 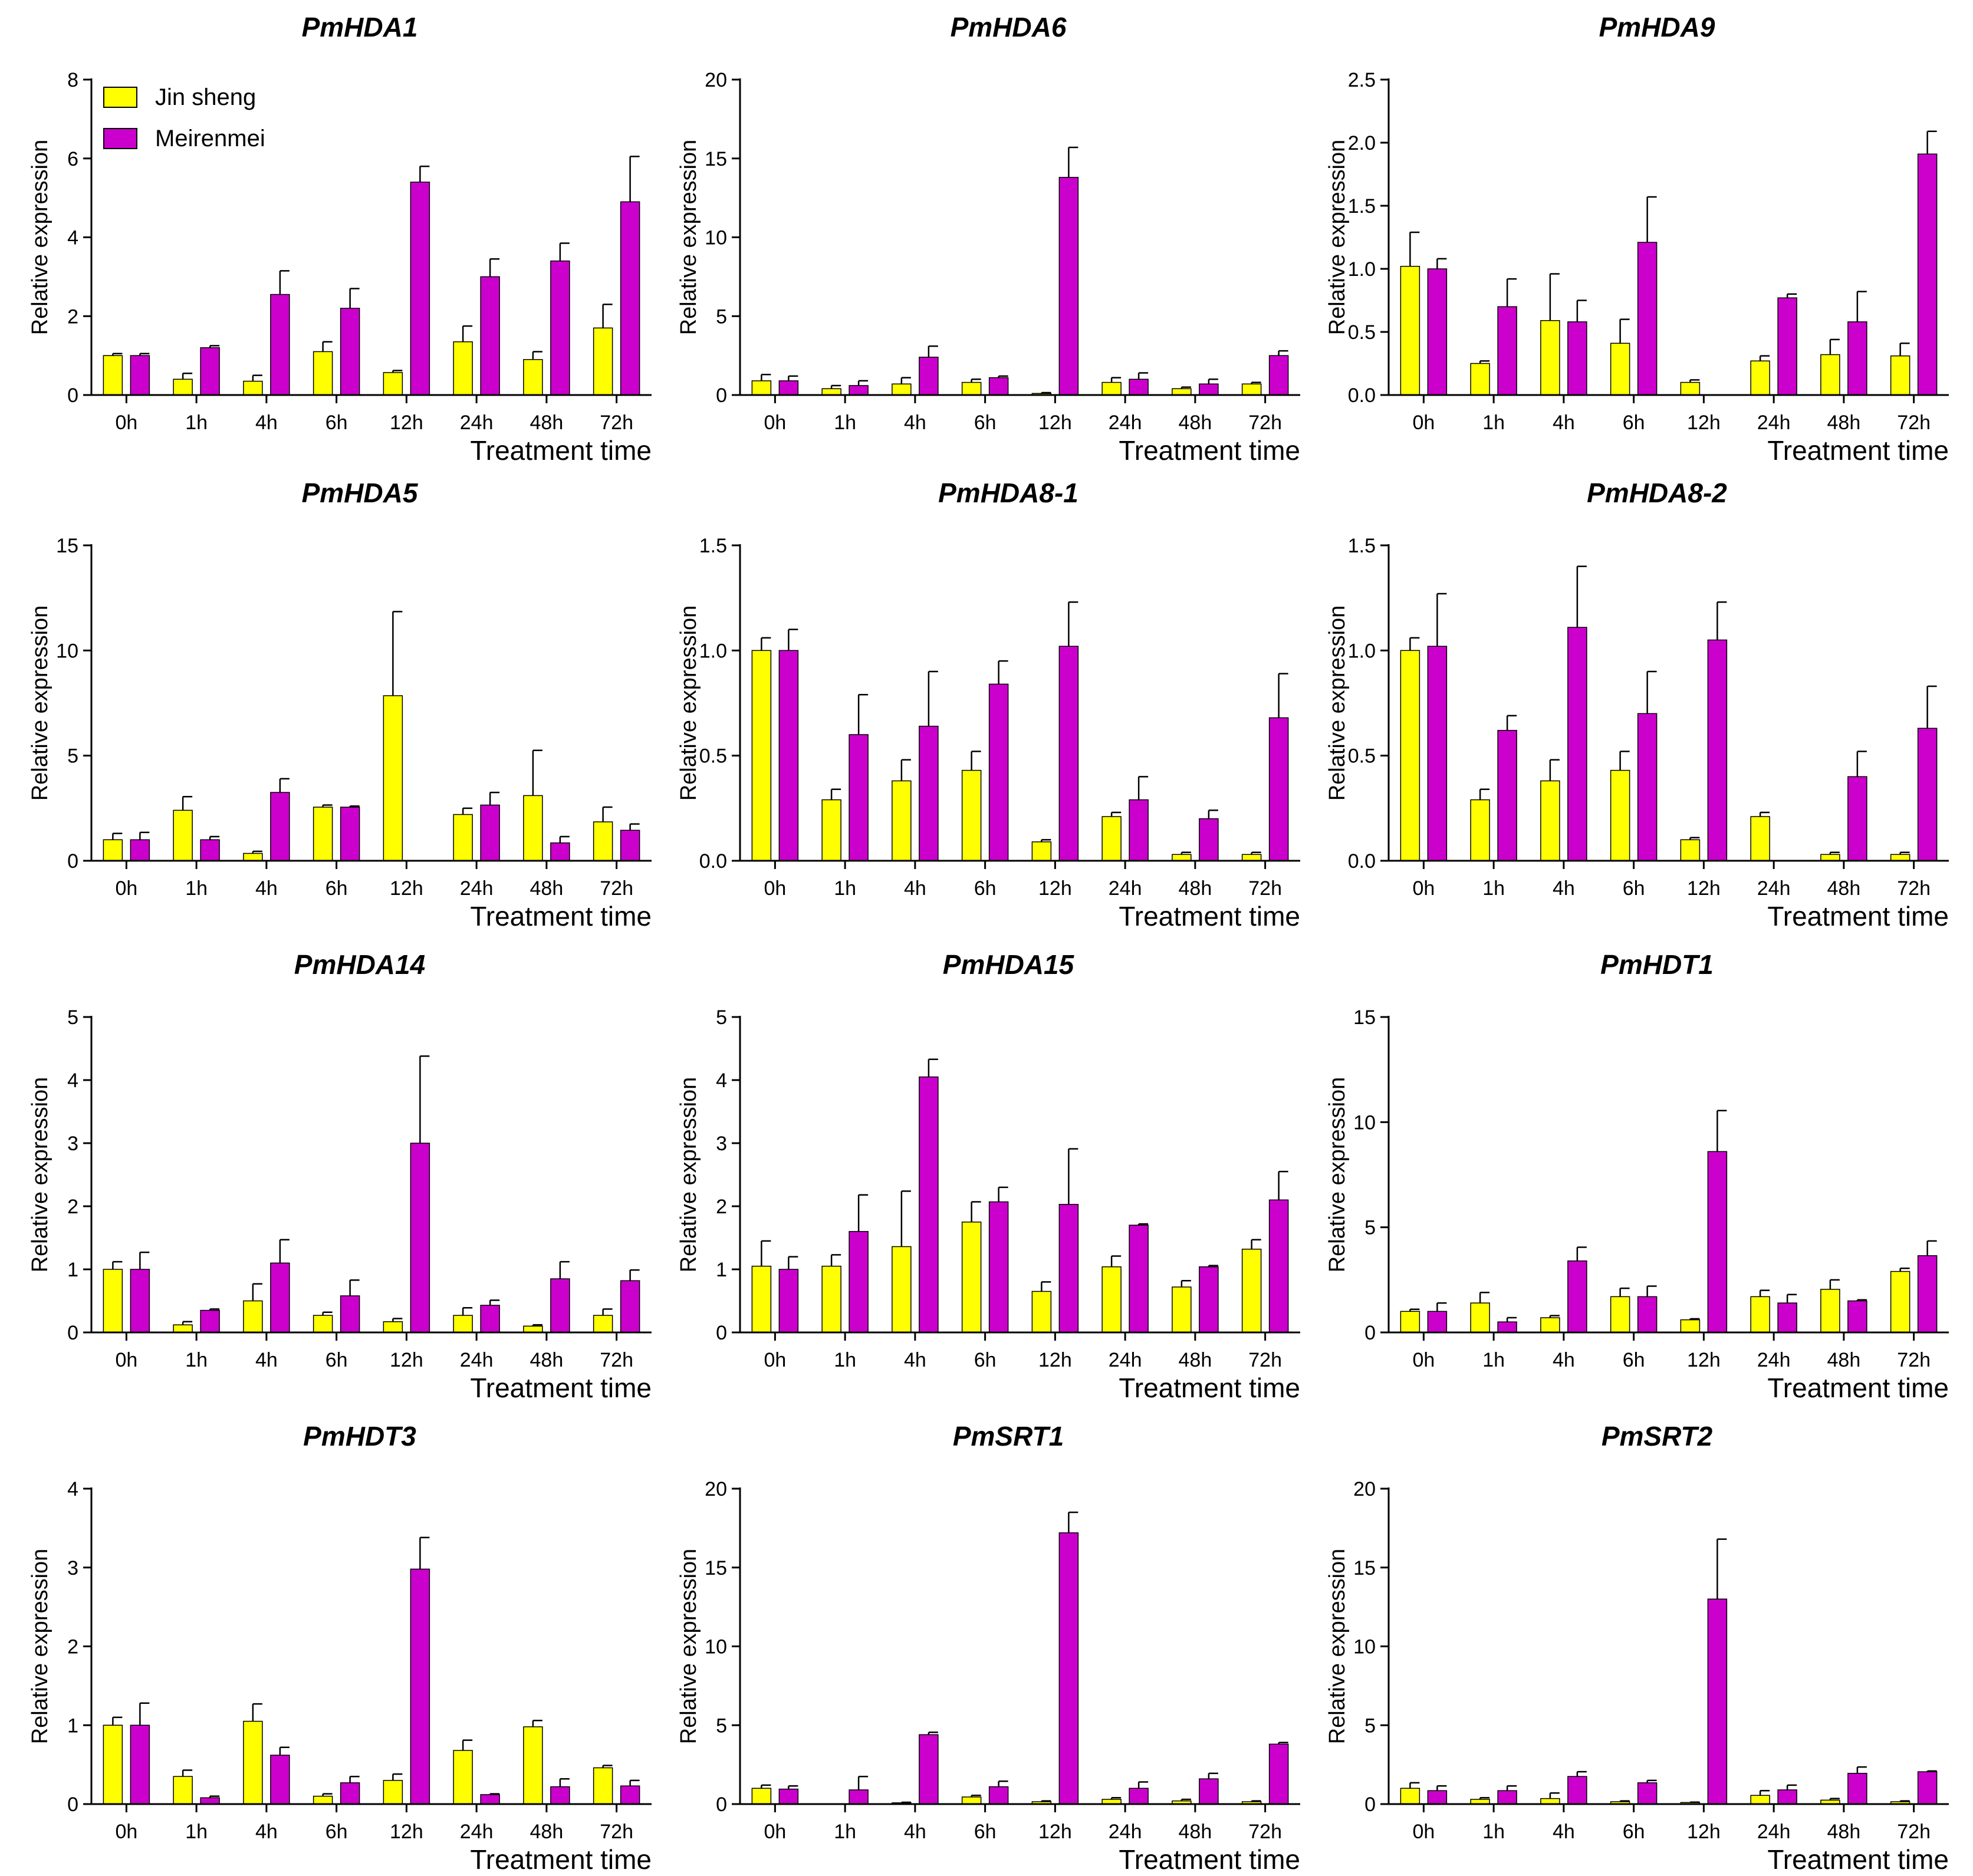 What do you see at coordinates (1657, 965) in the screenshot?
I see `chart-title: PmHDT1` at bounding box center [1657, 965].